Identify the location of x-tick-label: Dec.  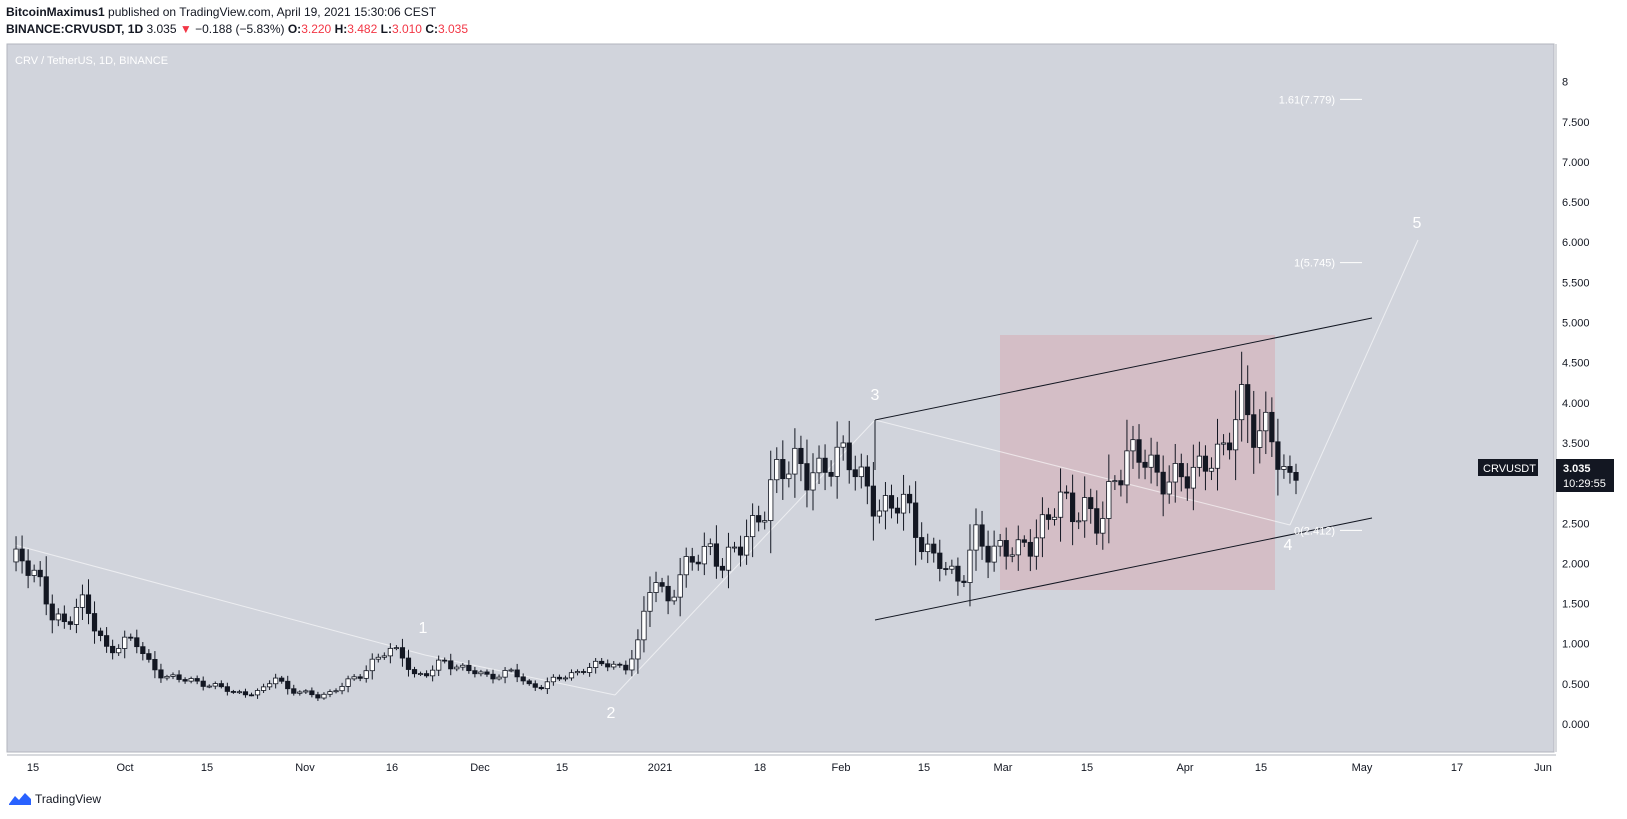
(480, 768).